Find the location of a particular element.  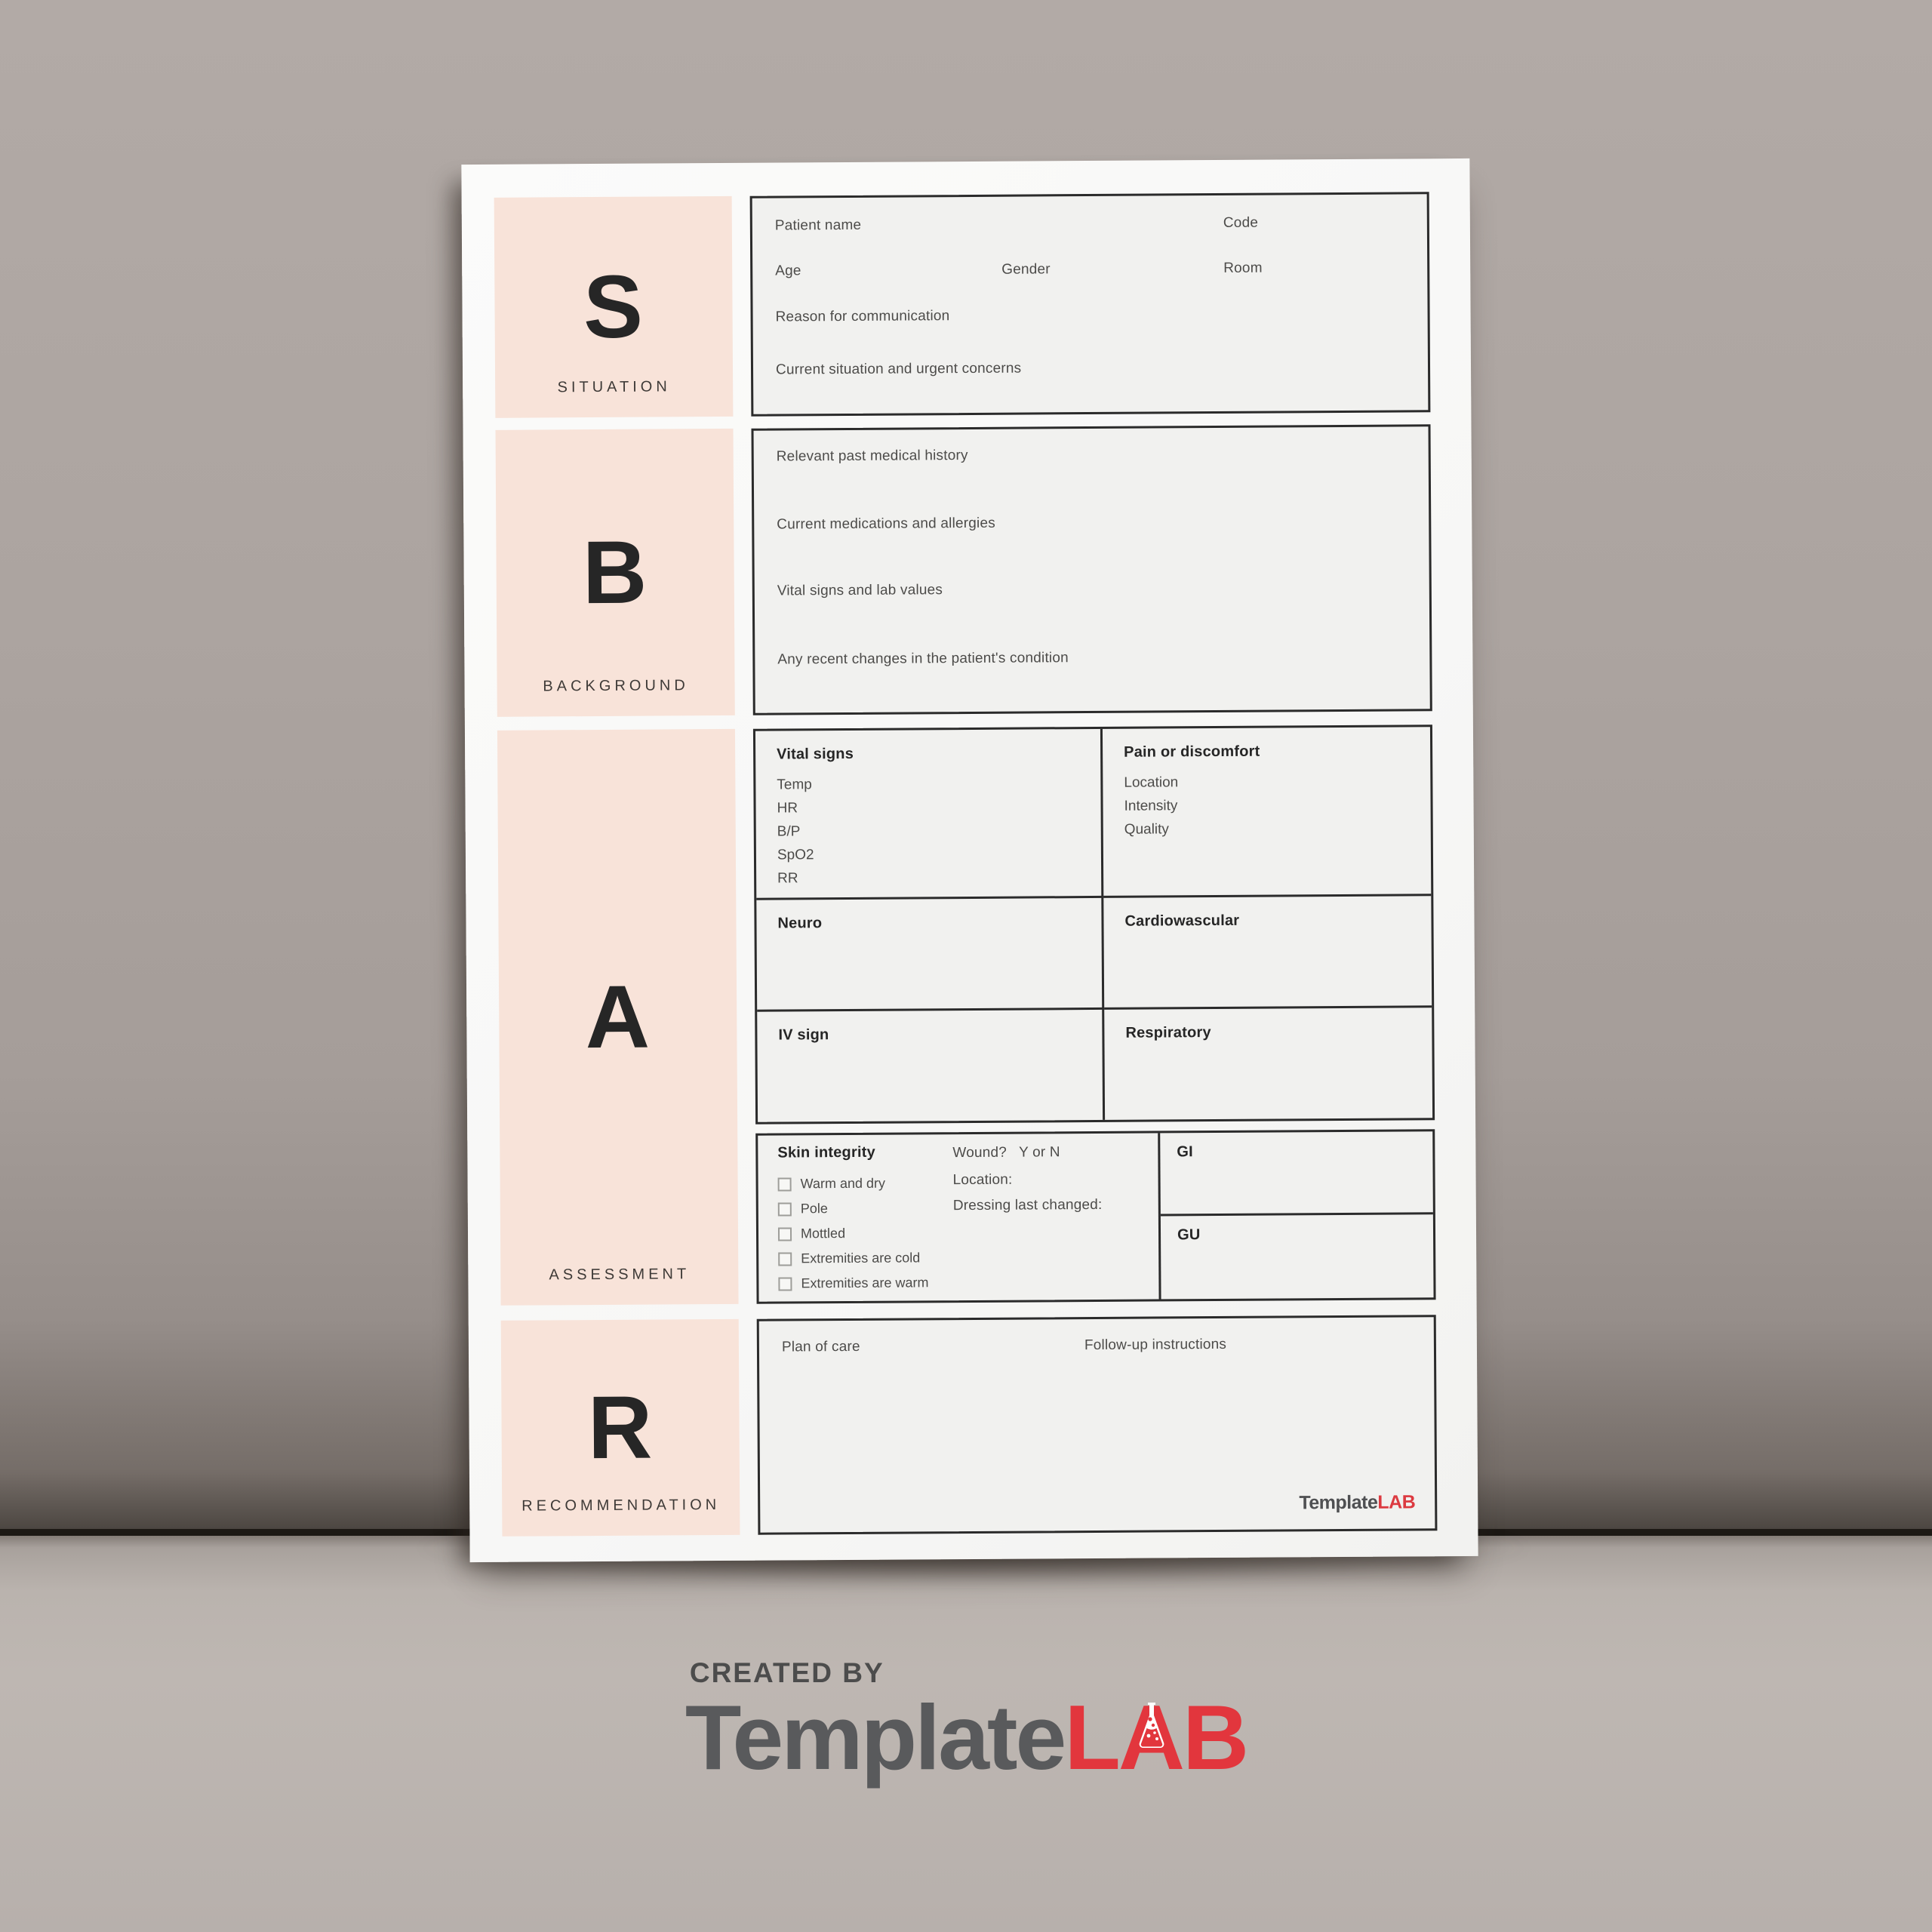

situation-letter-box: S SITUATION is located at coordinates (614, 306).